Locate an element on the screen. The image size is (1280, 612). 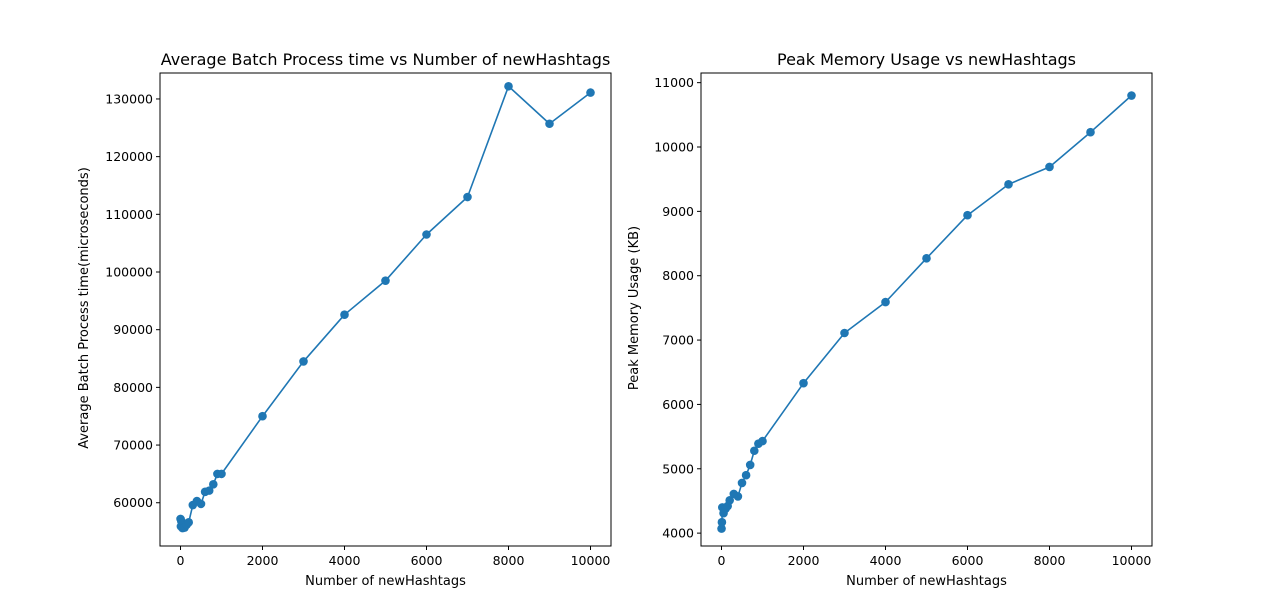
y-tick-label: 80000 is located at coordinates (133, 387).